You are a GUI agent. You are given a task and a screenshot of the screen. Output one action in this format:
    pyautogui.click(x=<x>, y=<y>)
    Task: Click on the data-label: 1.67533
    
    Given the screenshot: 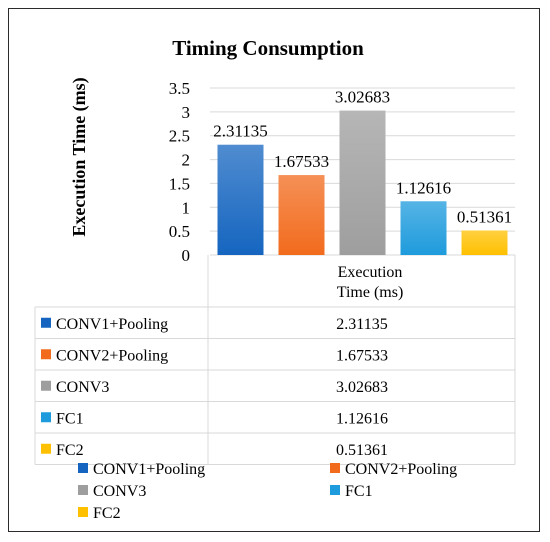 What is the action you would take?
    pyautogui.click(x=301, y=161)
    